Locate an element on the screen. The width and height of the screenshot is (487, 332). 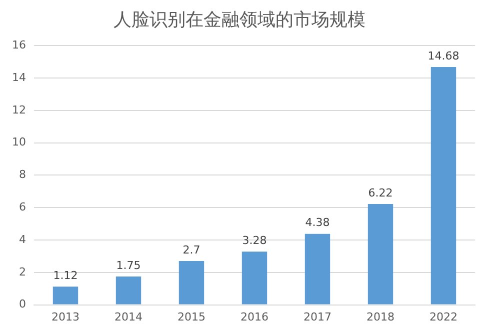
x-tick-label: 2016 is located at coordinates (254, 317).